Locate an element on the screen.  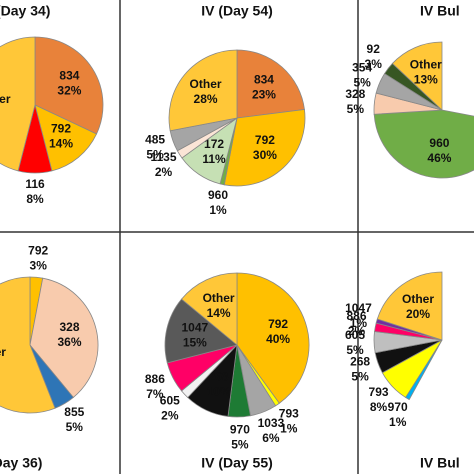
slice-percent: 40% is located at coordinates (278, 339).